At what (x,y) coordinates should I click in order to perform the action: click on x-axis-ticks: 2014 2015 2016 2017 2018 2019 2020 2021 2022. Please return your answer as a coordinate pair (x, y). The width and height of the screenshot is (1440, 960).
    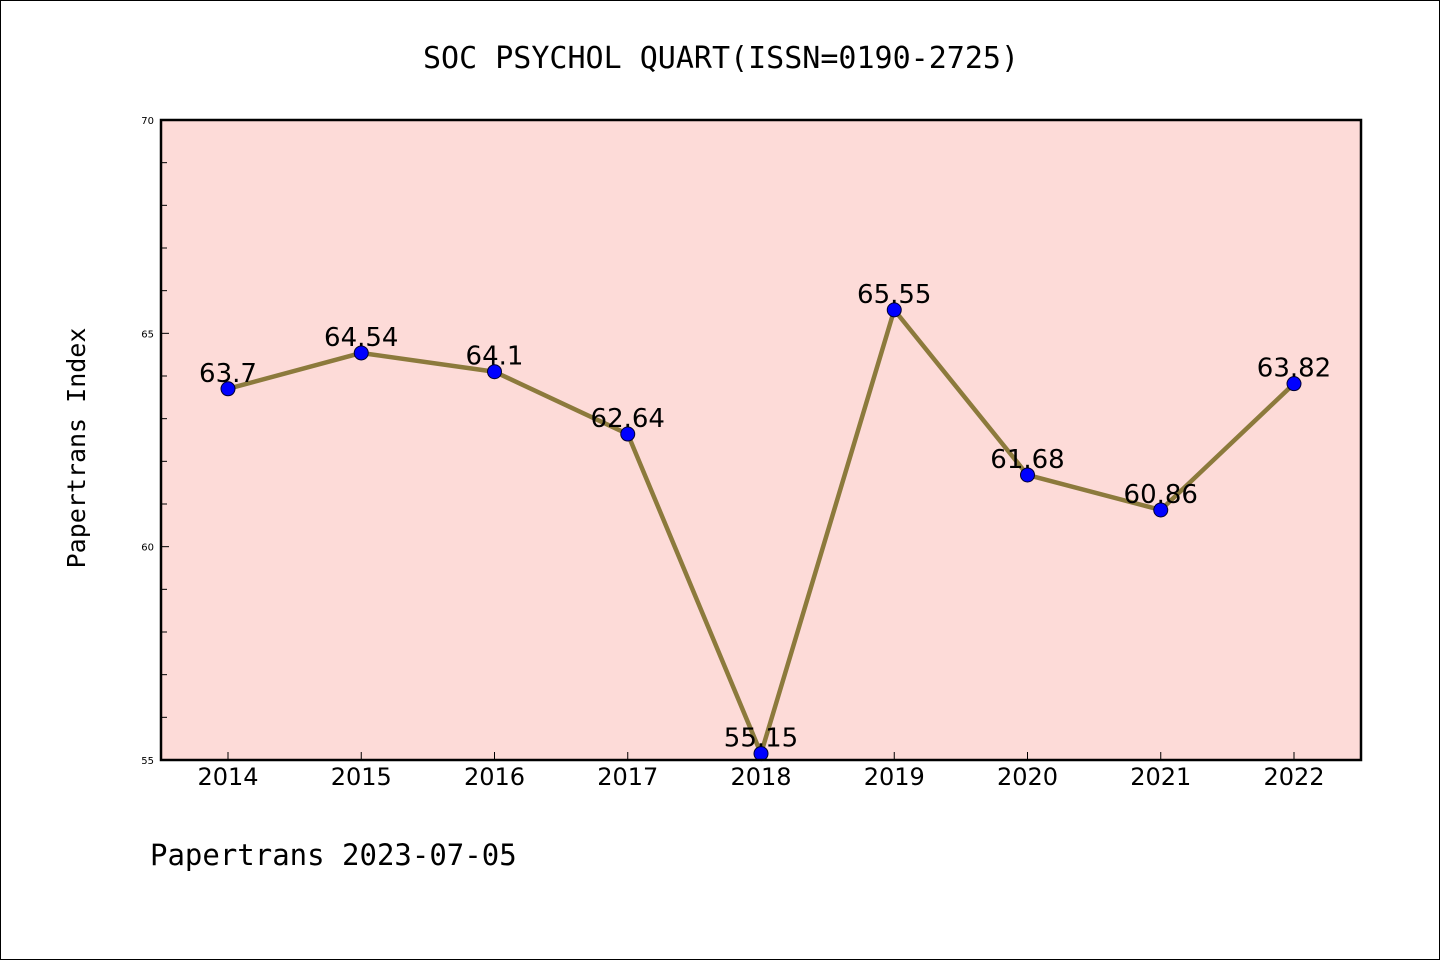
    Looking at the image, I should click on (761, 771).